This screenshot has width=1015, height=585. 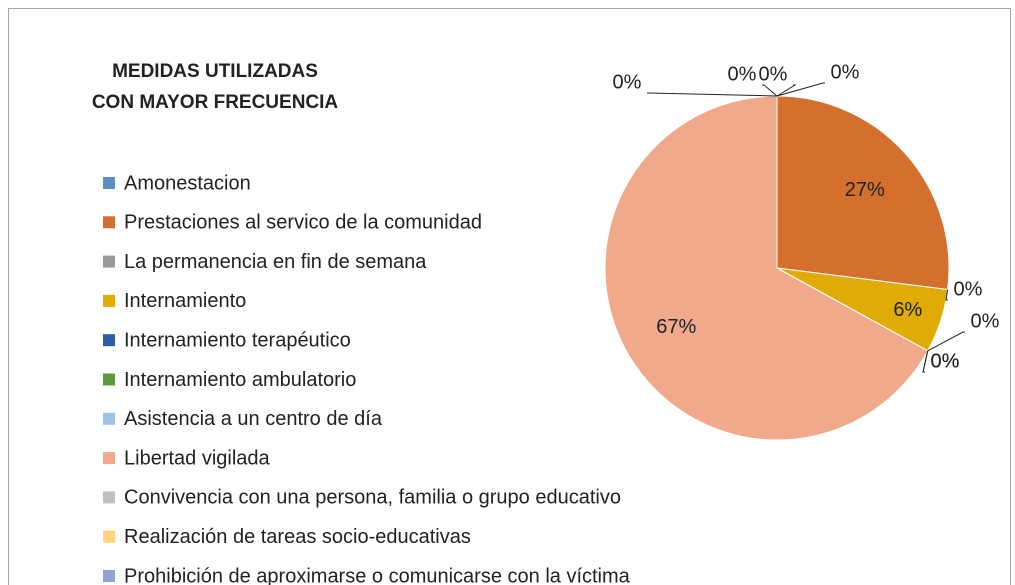 What do you see at coordinates (240, 380) in the screenshot?
I see `legend-label: Internamiento ambulatorio` at bounding box center [240, 380].